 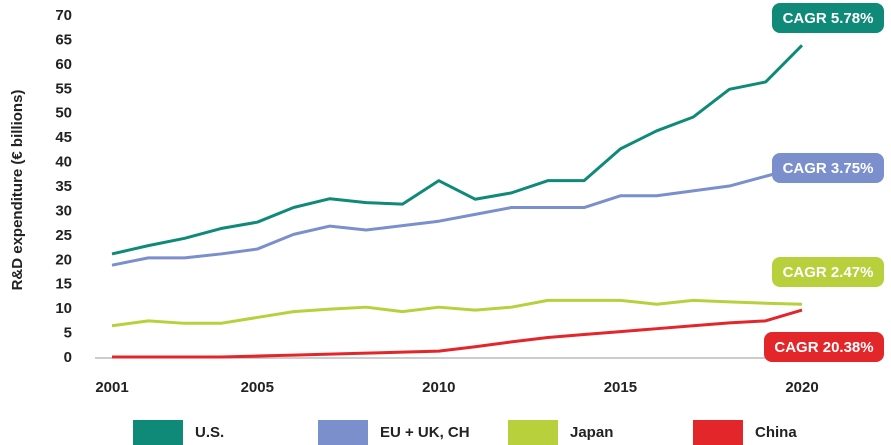 What do you see at coordinates (63, 284) in the screenshot?
I see `y-tick-label: 15` at bounding box center [63, 284].